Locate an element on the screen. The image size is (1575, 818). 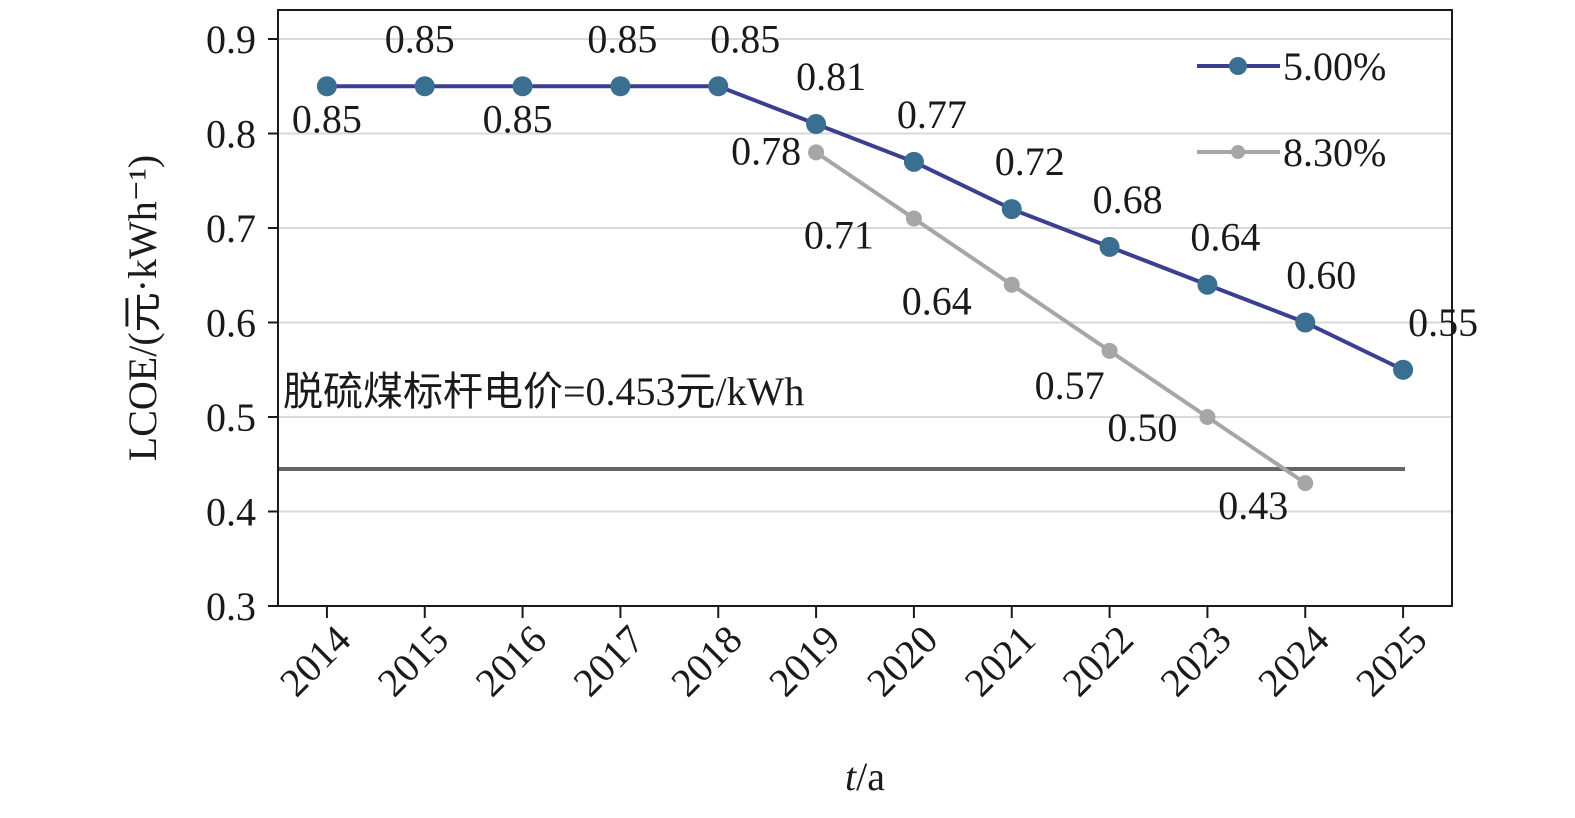
x-axis-label: t/a is located at coordinates (865, 776).